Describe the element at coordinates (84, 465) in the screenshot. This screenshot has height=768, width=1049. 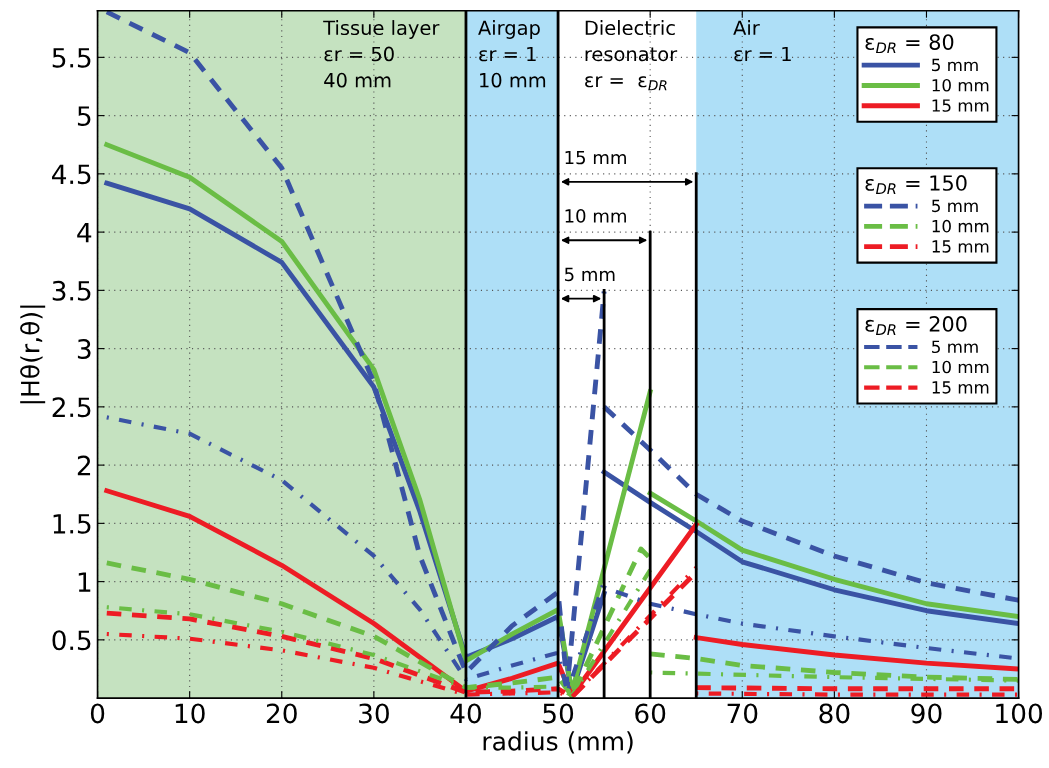
I see `y-tick-label: 2` at that location.